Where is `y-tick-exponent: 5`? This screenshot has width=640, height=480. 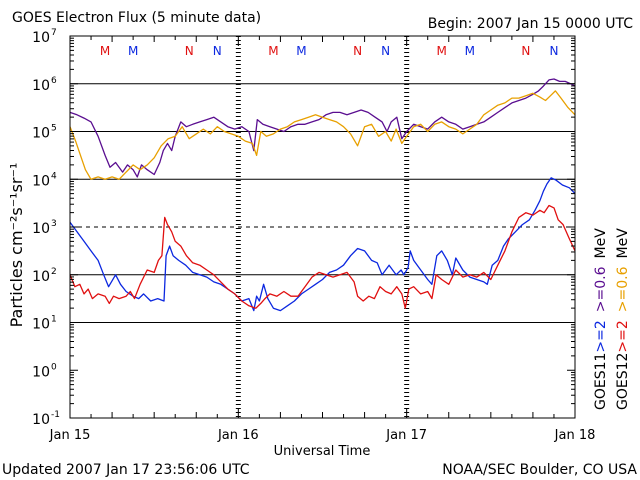 y-tick-exponent: 5 is located at coordinates (54, 129).